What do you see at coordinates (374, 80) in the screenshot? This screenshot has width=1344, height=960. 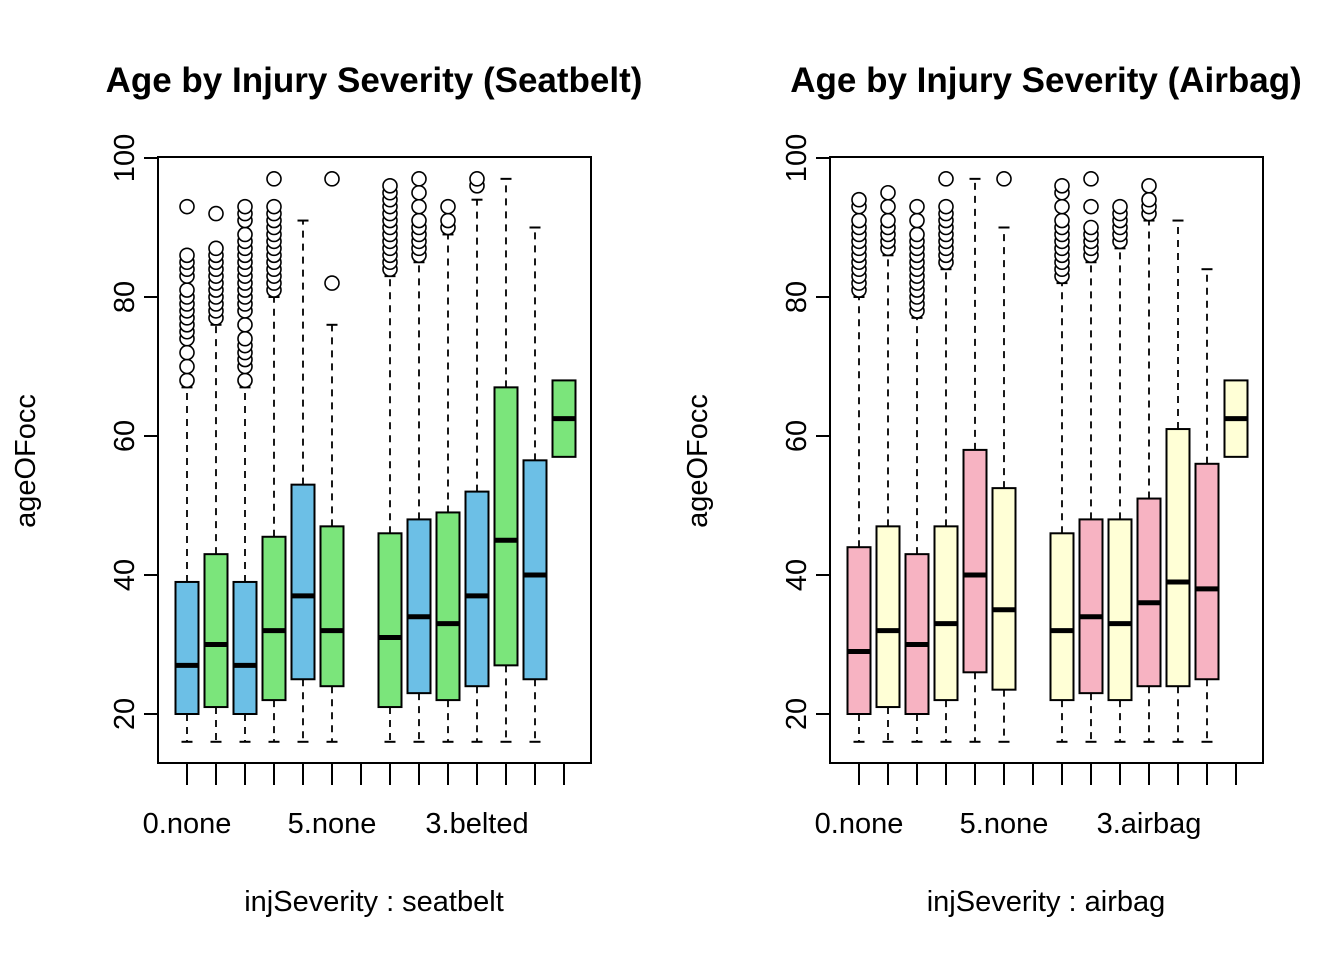 I see `chart-title: Age by Injury Severity (Seatbelt)` at bounding box center [374, 80].